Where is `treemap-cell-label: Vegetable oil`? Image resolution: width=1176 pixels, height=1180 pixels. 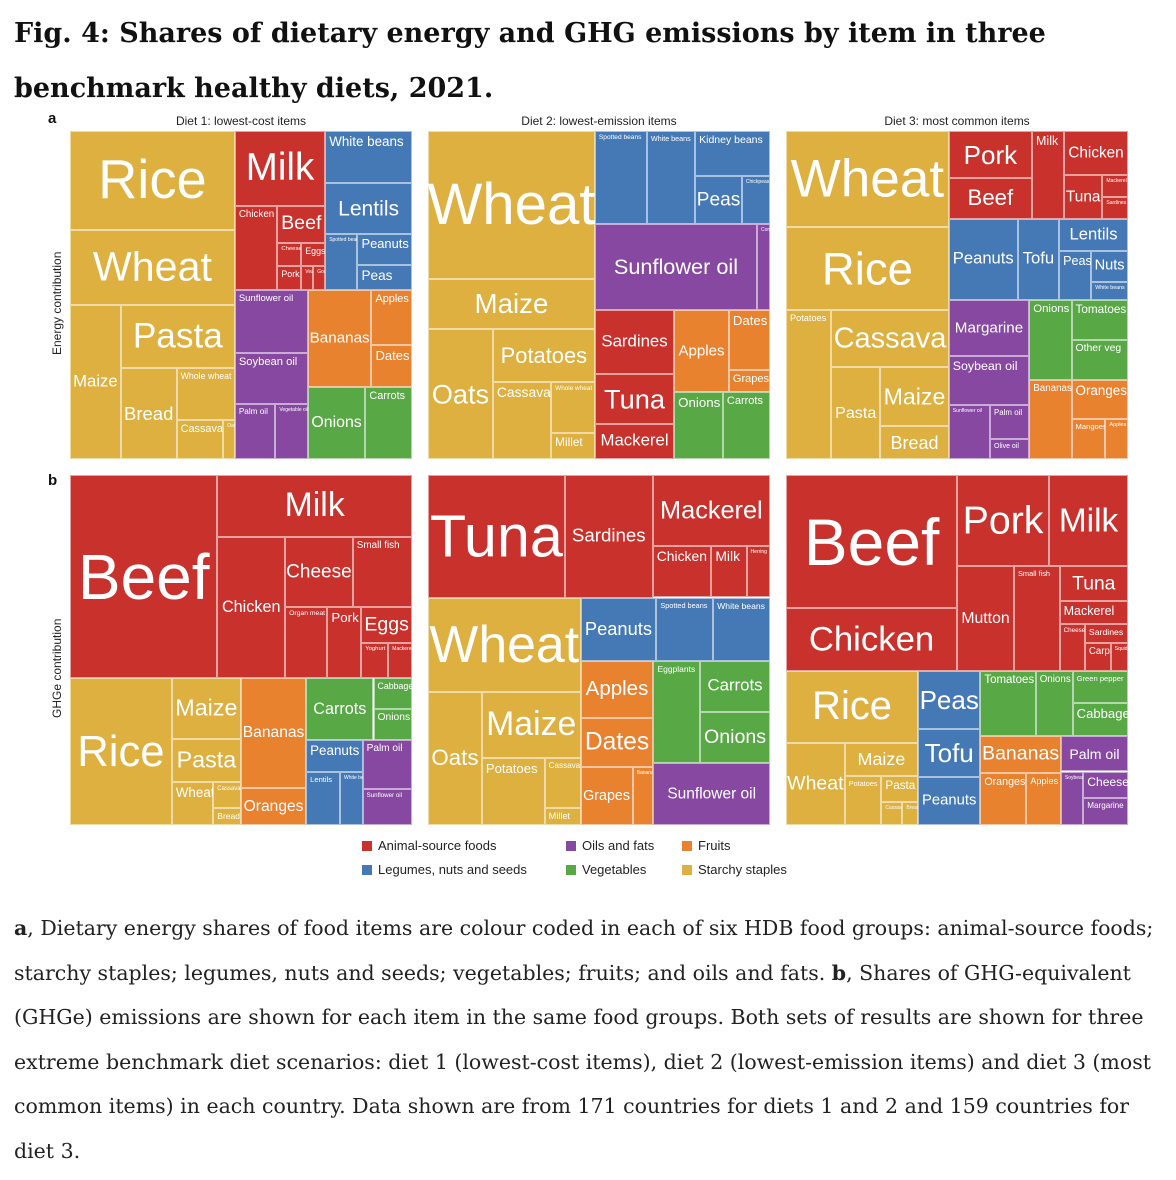 treemap-cell-label: Vegetable oil is located at coordinates (294, 409).